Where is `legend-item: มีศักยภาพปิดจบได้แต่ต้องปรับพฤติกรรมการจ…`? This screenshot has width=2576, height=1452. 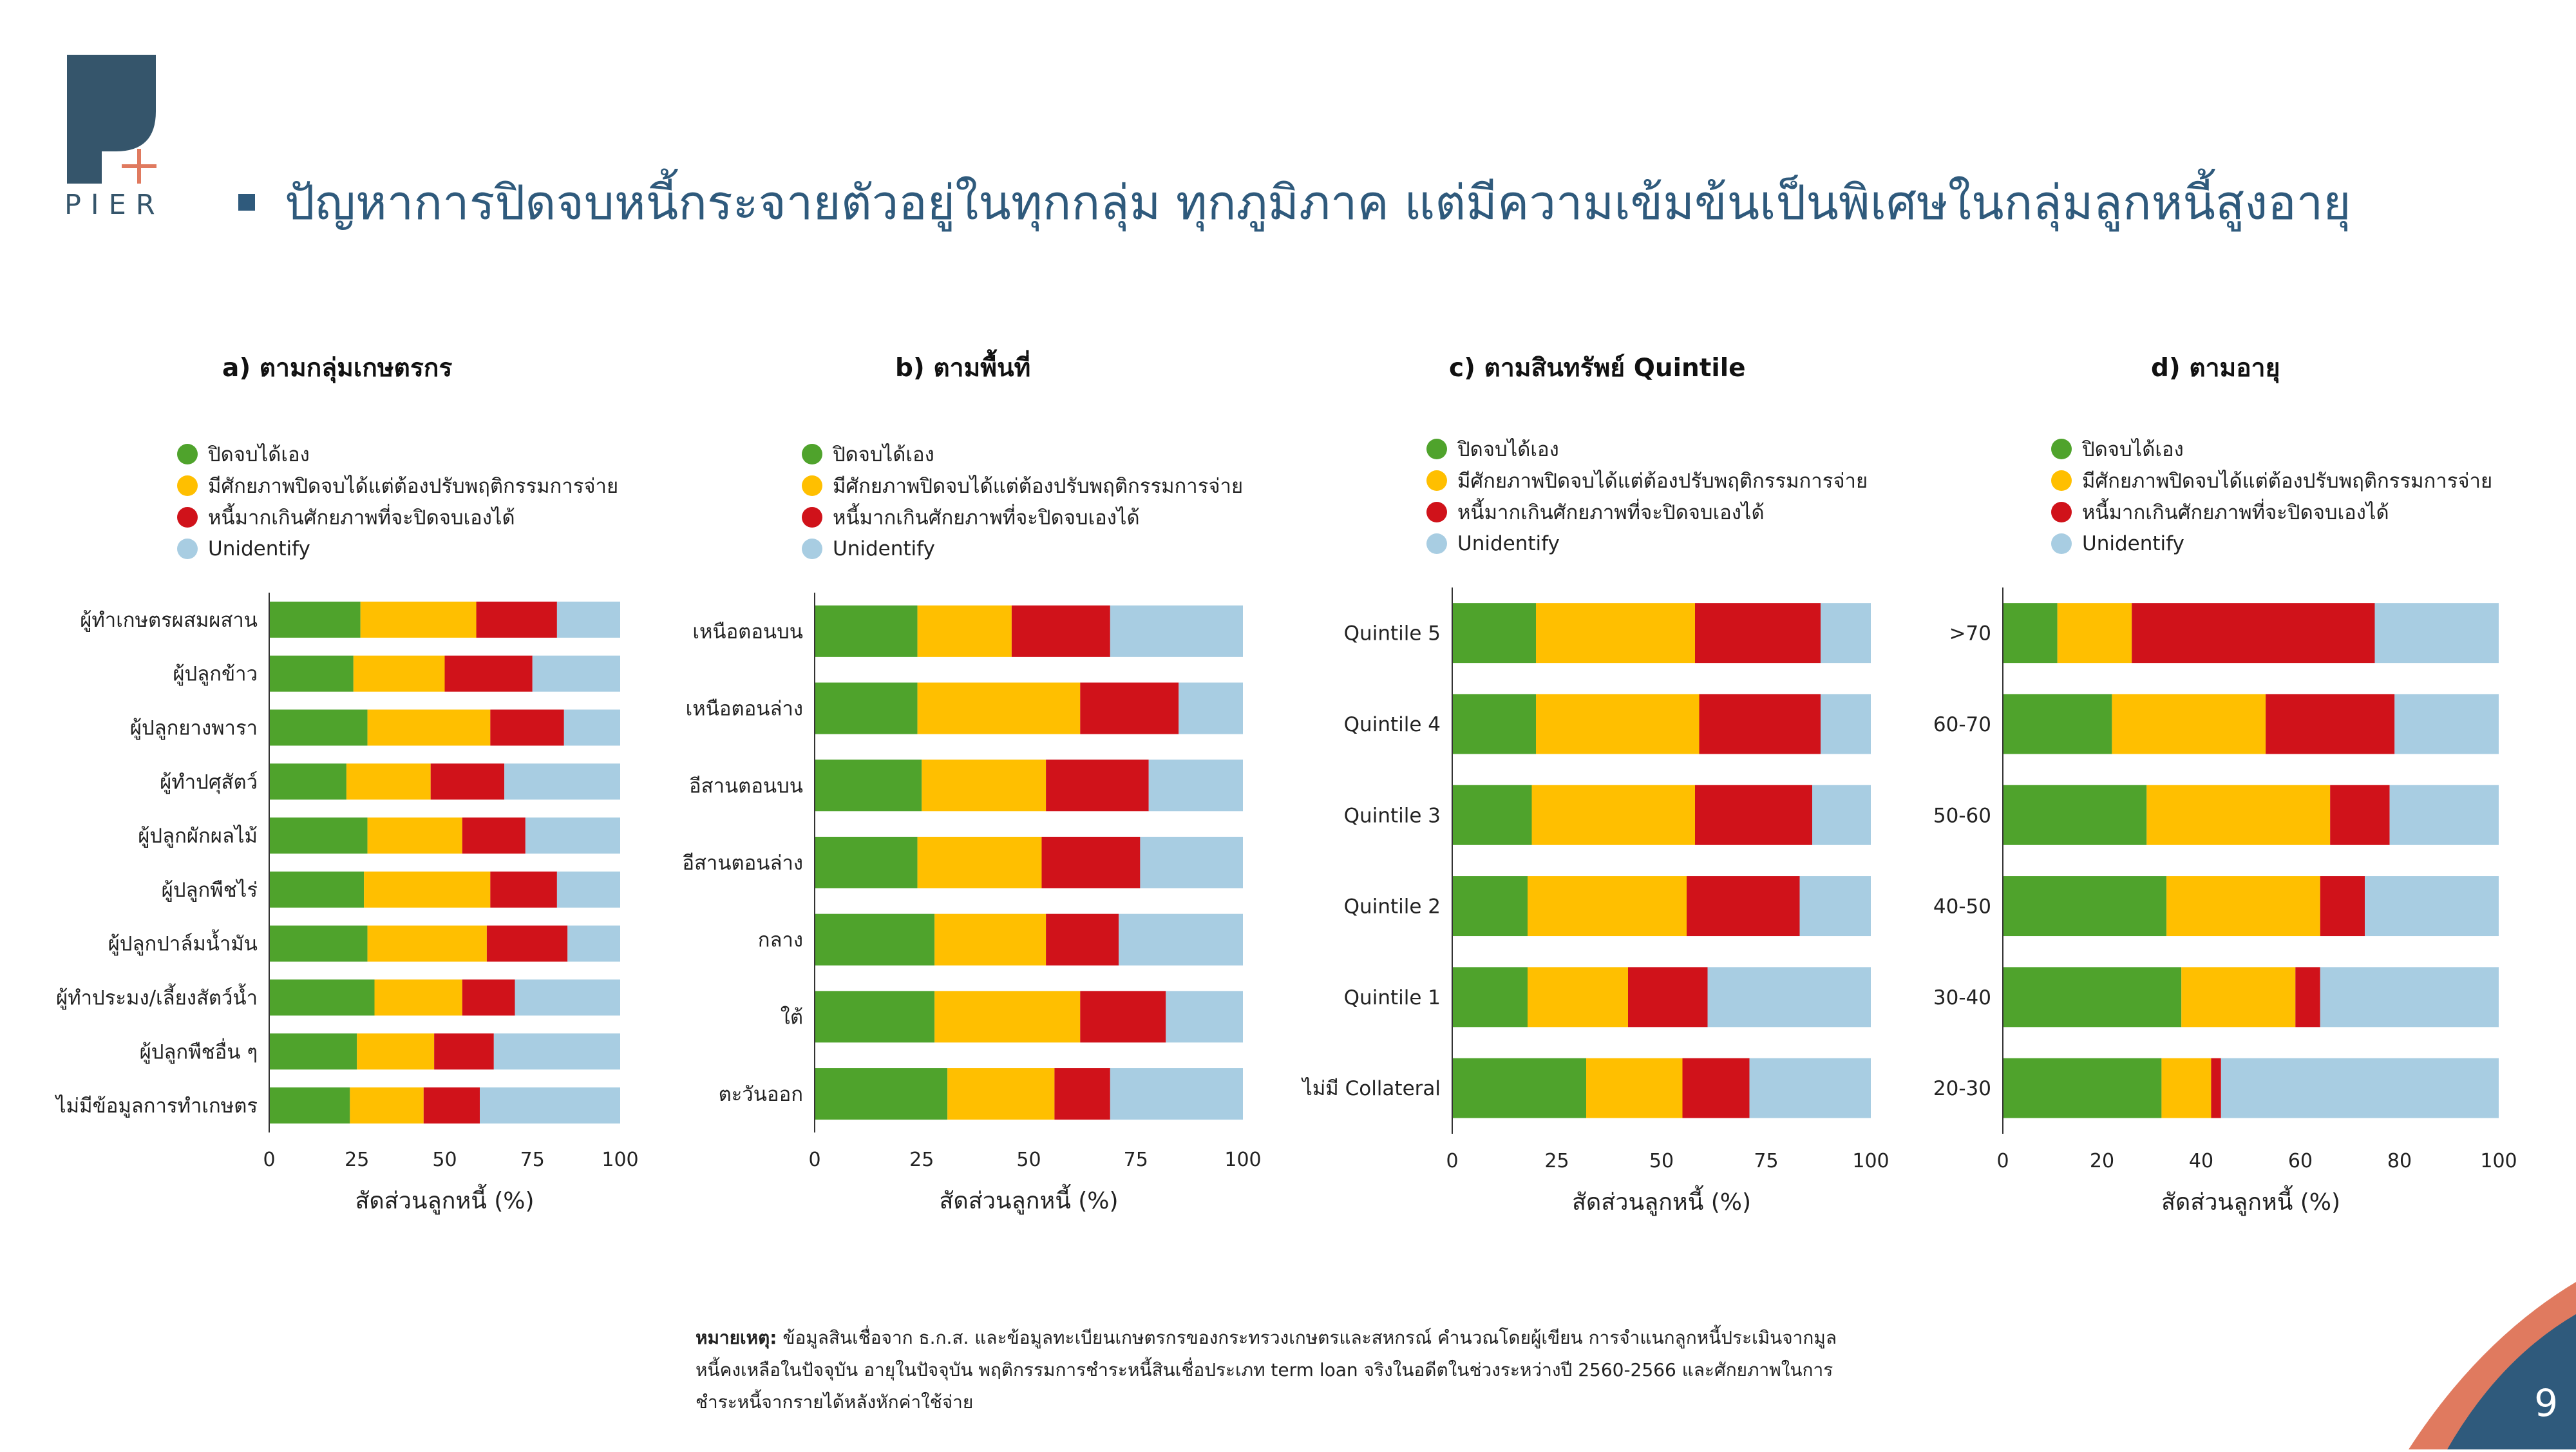 legend-item: มีศักยภาพปิดจบได้แต่ต้องปรับพฤติกรรมการจ… is located at coordinates (1647, 480).